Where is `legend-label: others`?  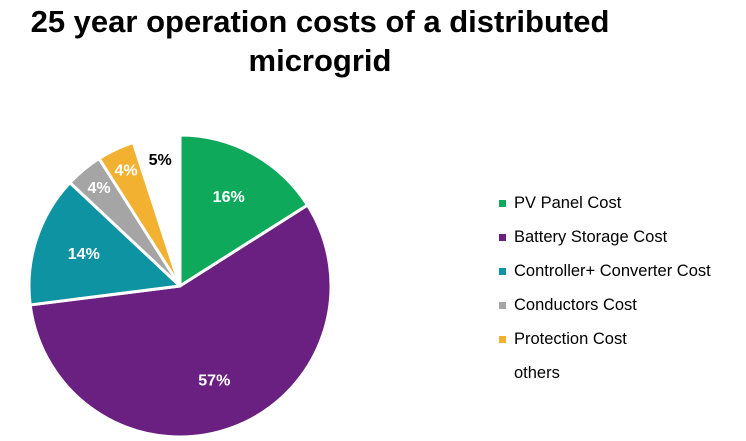 legend-label: others is located at coordinates (537, 372).